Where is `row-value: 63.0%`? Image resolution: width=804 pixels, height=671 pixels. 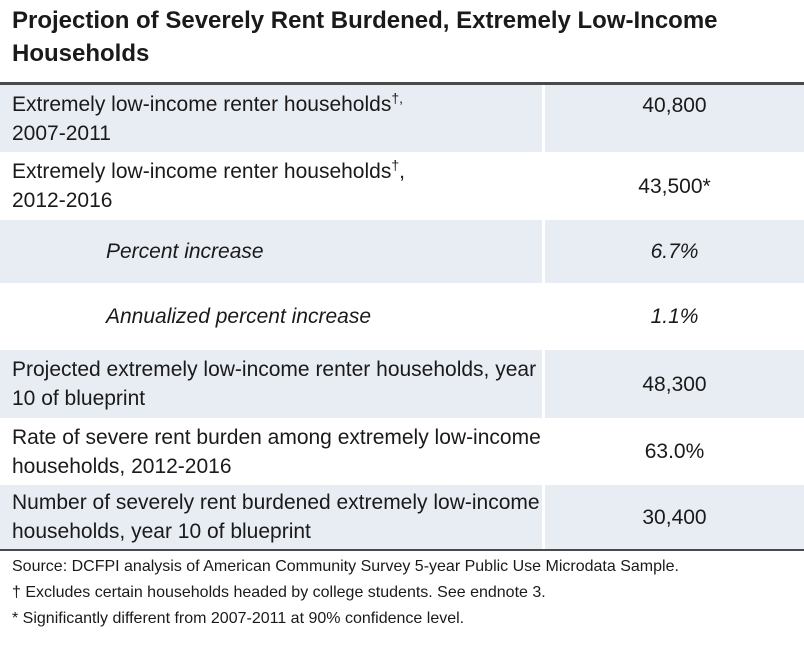
row-value: 63.0% is located at coordinates (674, 451).